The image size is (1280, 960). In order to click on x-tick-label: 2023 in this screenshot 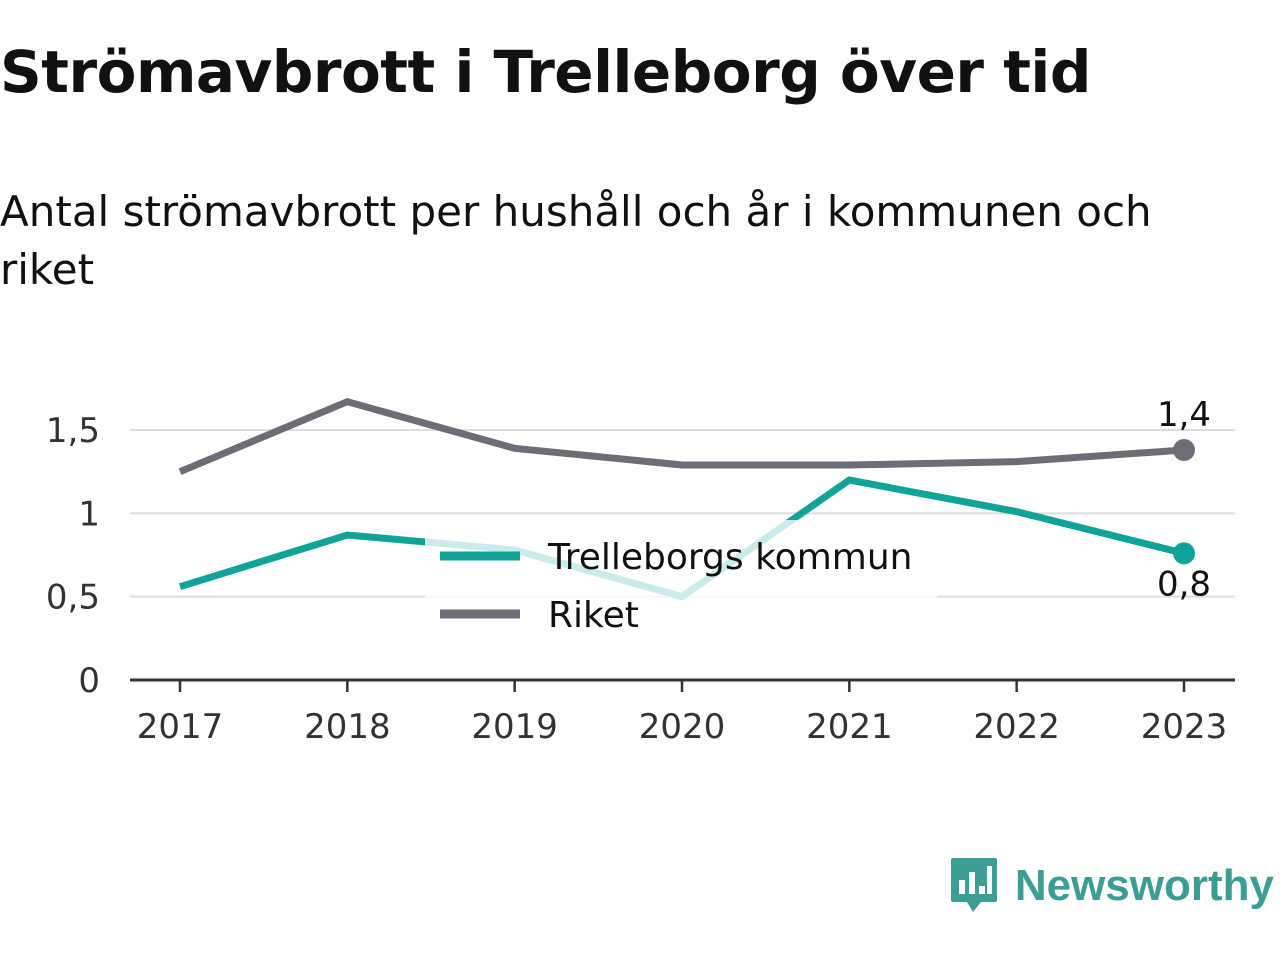, I will do `click(1184, 727)`.